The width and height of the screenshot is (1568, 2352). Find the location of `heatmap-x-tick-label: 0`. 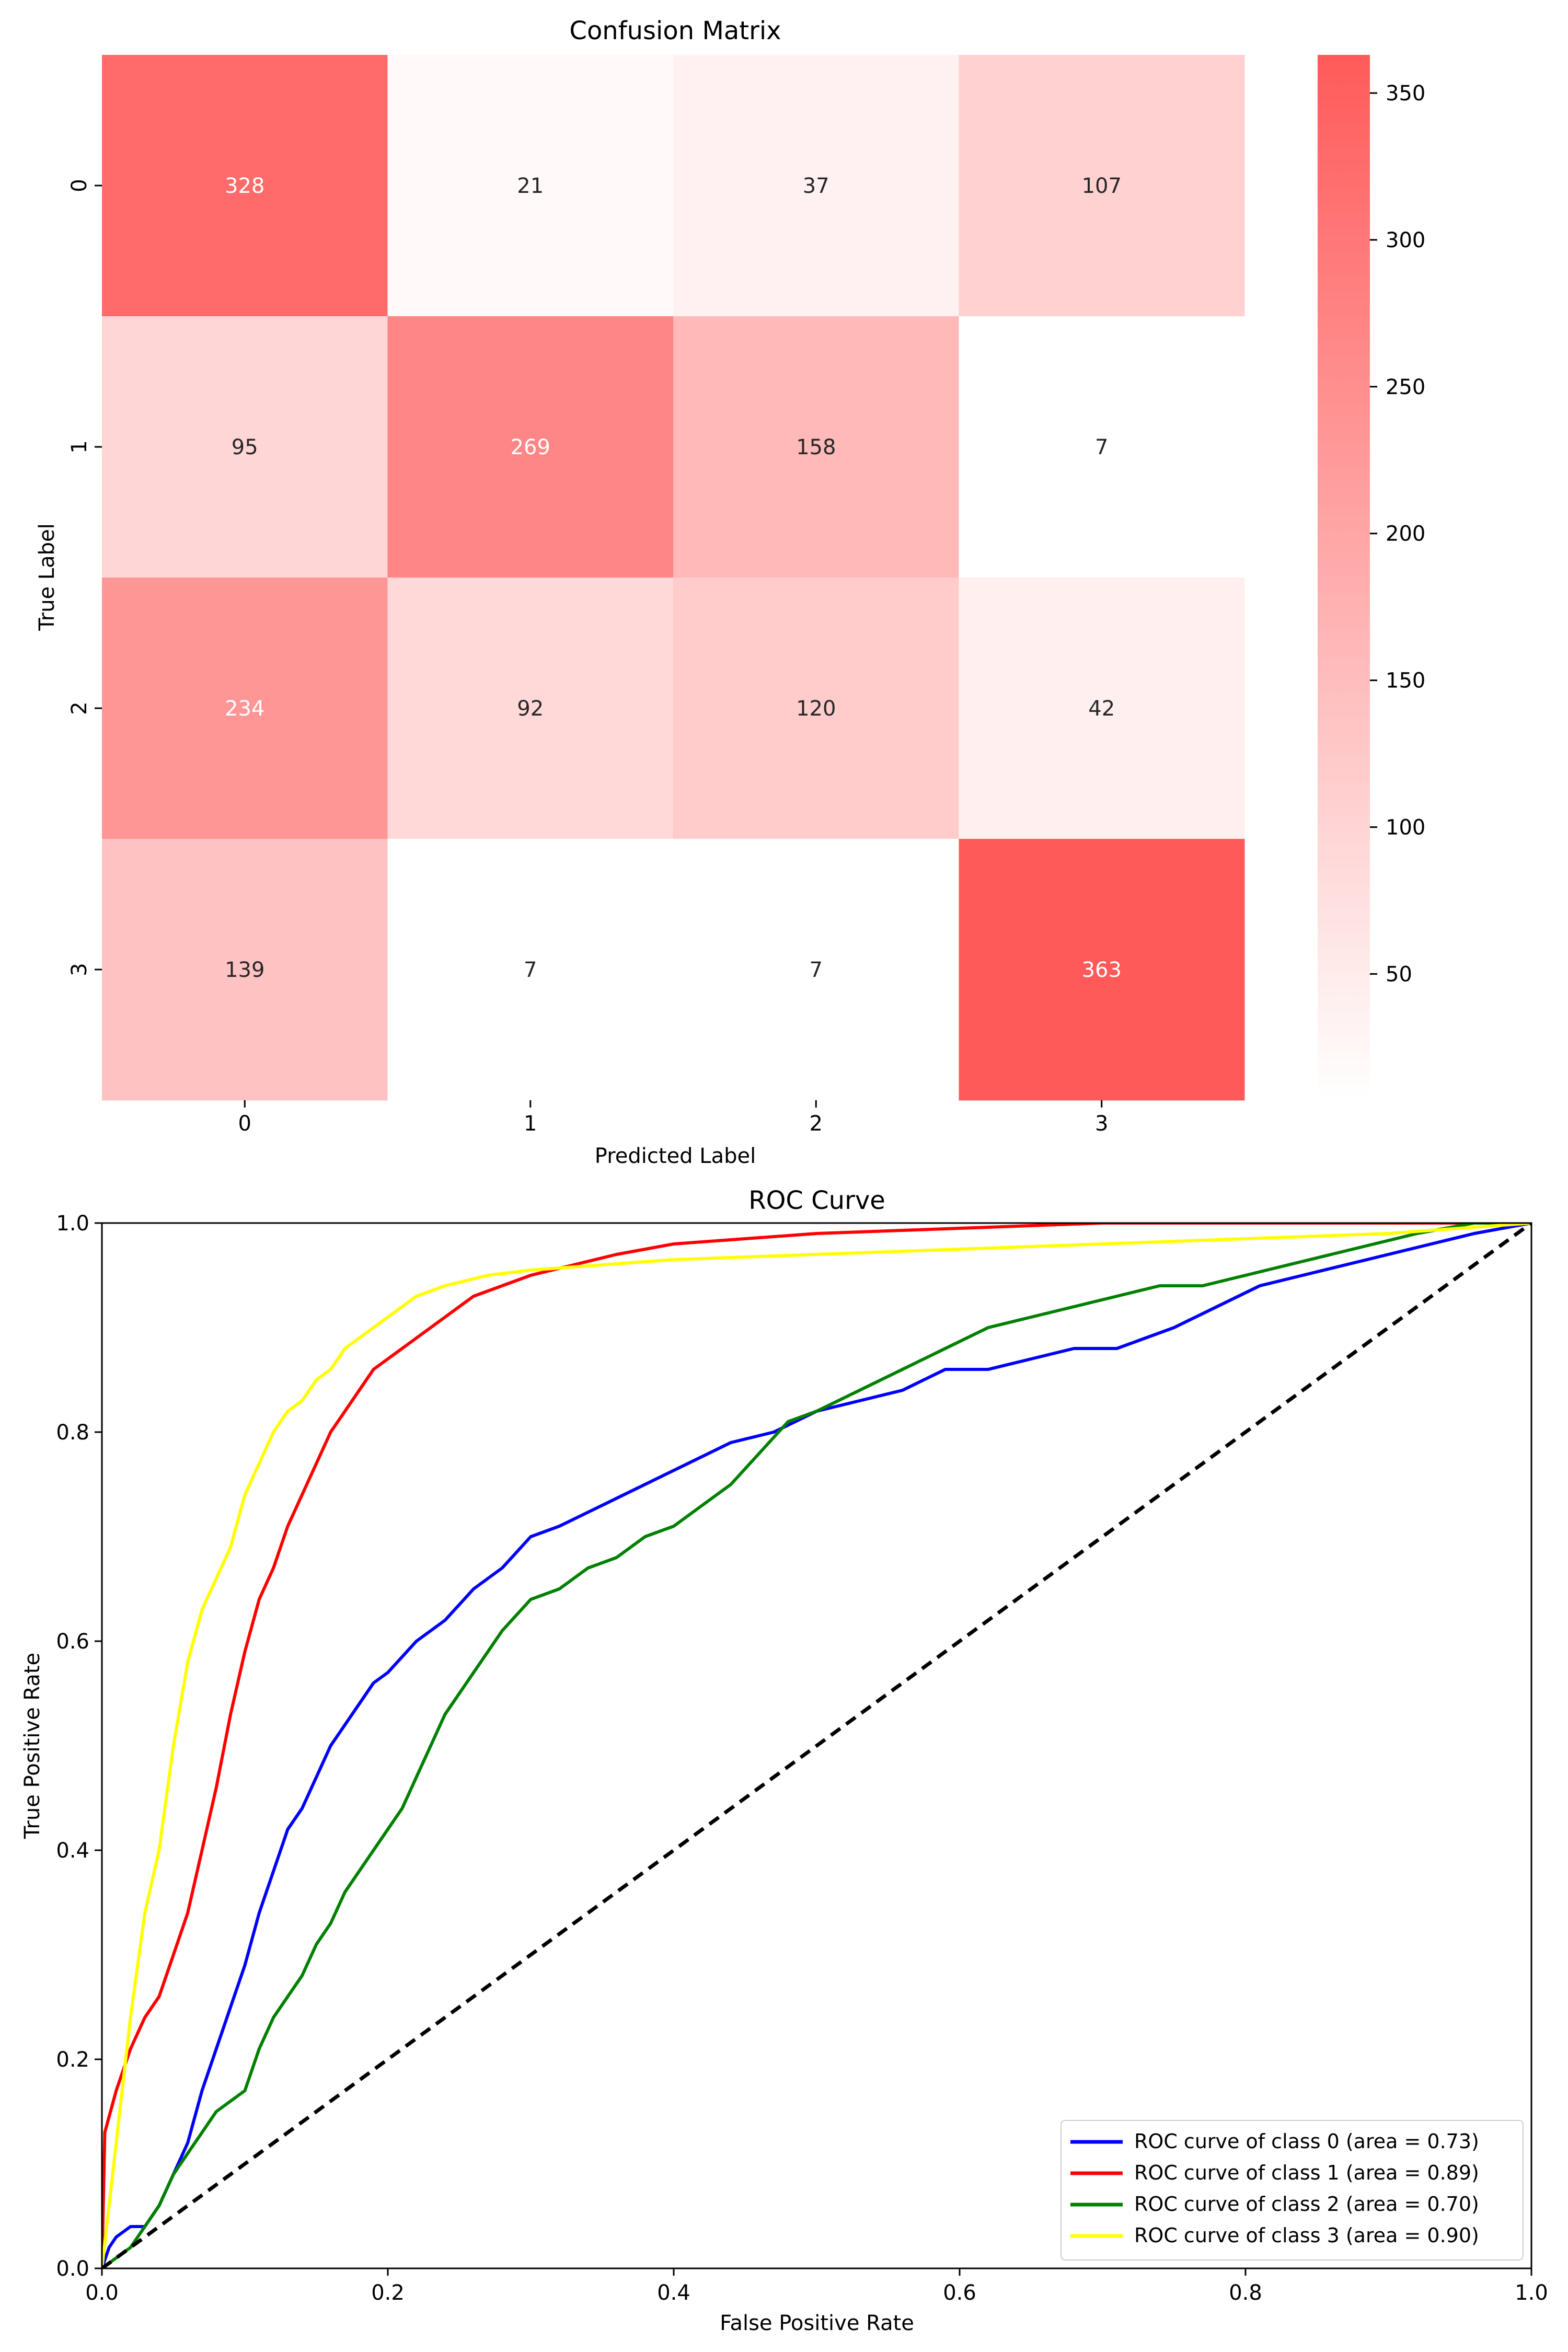

heatmap-x-tick-label: 0 is located at coordinates (244, 1124).